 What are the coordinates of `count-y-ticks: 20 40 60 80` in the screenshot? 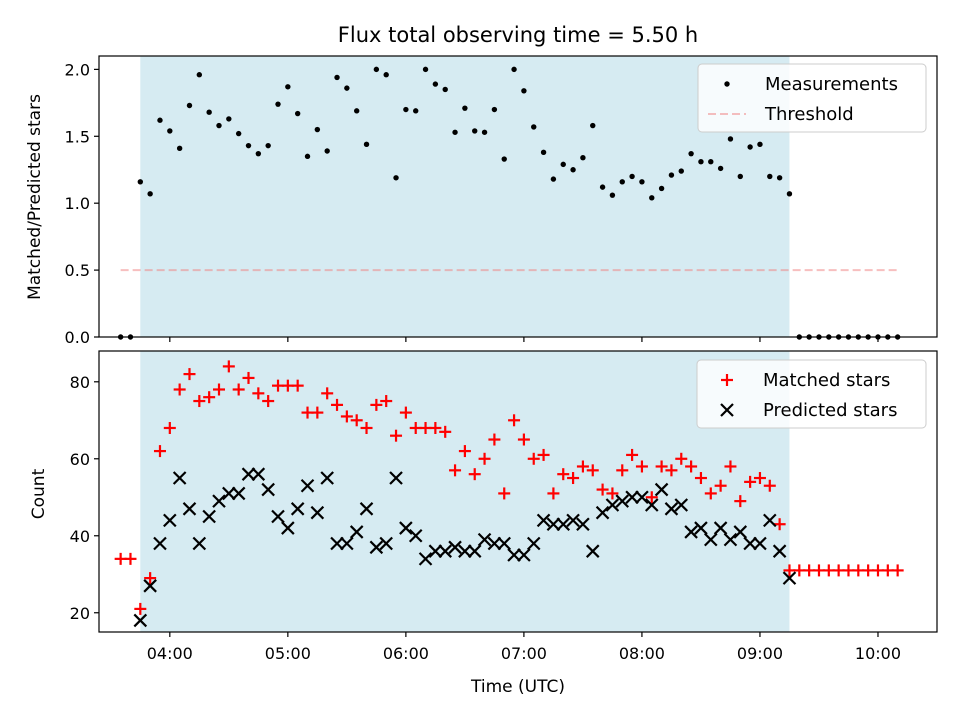 It's located at (84, 498).